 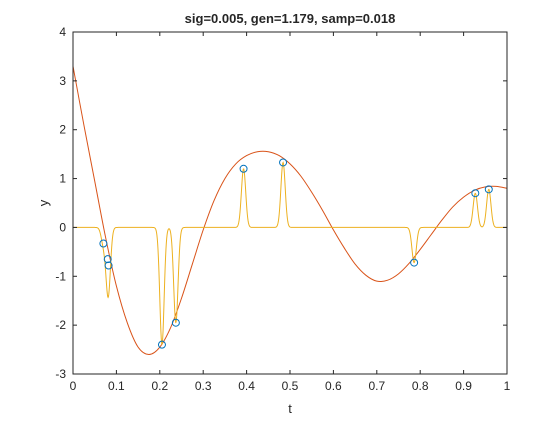 What do you see at coordinates (507, 386) in the screenshot?
I see `x-tick-label: 1` at bounding box center [507, 386].